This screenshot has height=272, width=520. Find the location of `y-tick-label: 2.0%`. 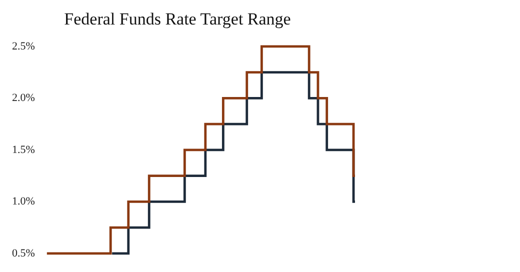

y-tick-label: 2.0% is located at coordinates (23, 98).